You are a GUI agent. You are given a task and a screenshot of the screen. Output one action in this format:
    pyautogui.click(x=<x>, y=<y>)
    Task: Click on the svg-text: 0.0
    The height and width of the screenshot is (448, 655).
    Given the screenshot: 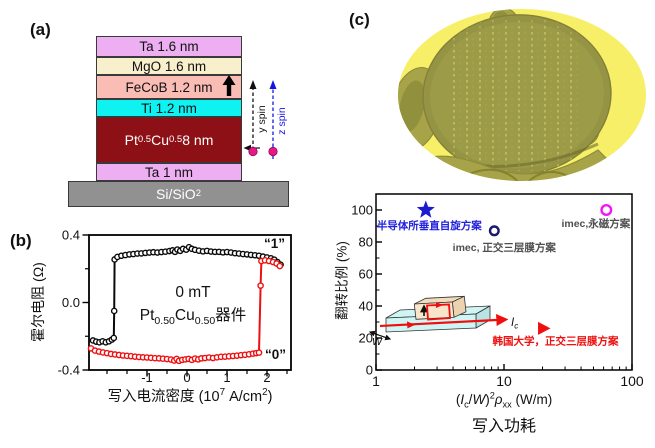 What is the action you would take?
    pyautogui.click(x=71, y=302)
    